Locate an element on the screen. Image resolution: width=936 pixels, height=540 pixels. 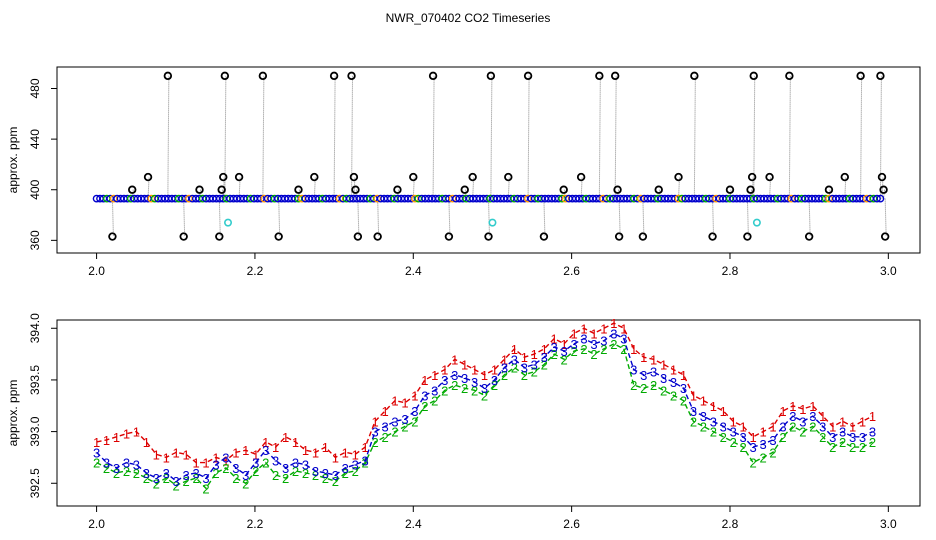
bottom-y-tick-label: 392.5 is located at coordinates (35, 483).